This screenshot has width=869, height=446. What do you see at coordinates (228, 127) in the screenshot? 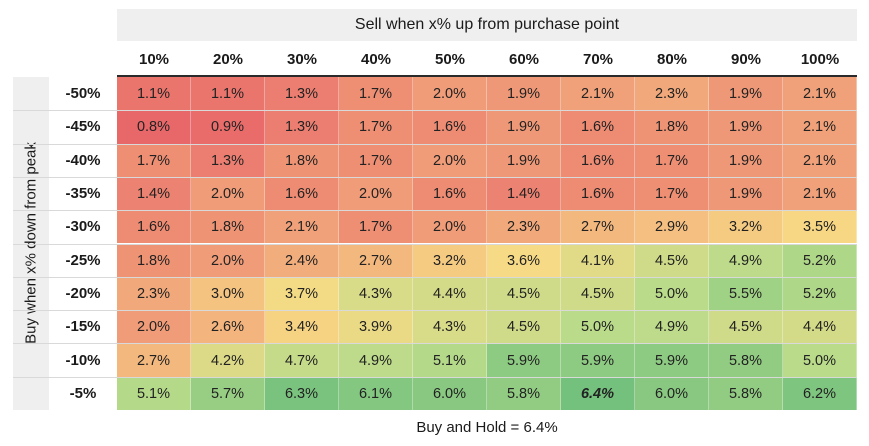
I see `heatmap-cell: 0.9%` at bounding box center [228, 127].